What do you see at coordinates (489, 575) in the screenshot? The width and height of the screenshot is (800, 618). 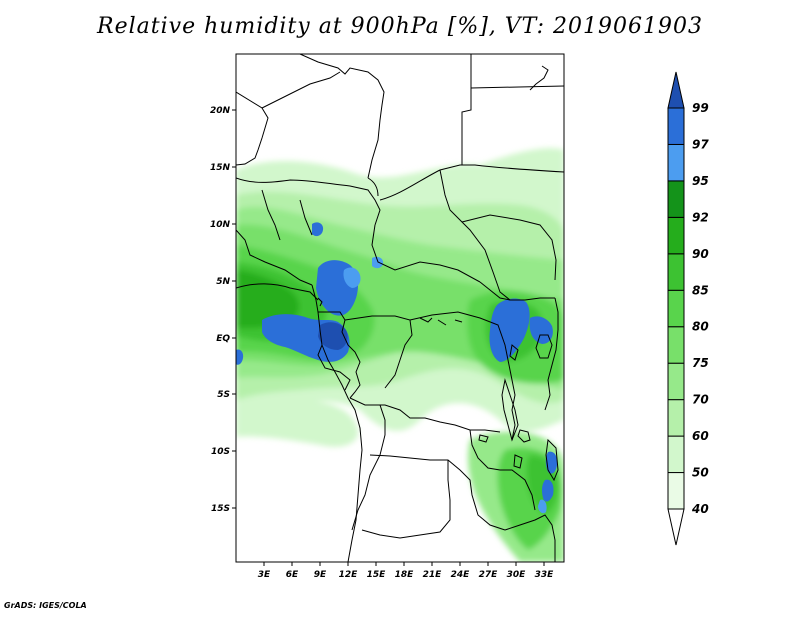 I see `lon-label: 27E` at bounding box center [489, 575].